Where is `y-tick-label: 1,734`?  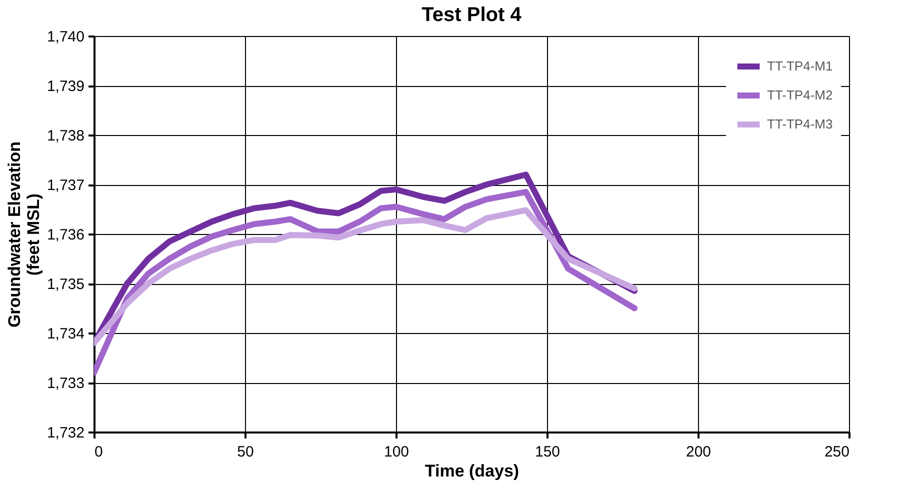 y-tick-label: 1,734 is located at coordinates (65, 334).